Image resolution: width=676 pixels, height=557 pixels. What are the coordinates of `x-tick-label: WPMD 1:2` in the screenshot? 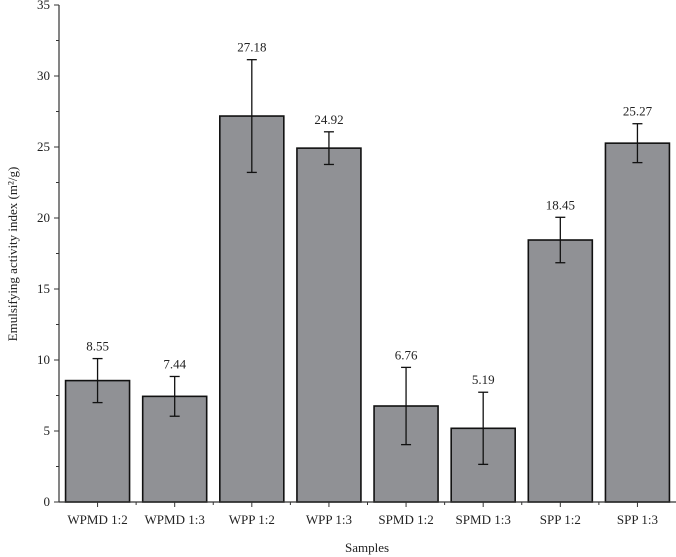 It's located at (97, 519).